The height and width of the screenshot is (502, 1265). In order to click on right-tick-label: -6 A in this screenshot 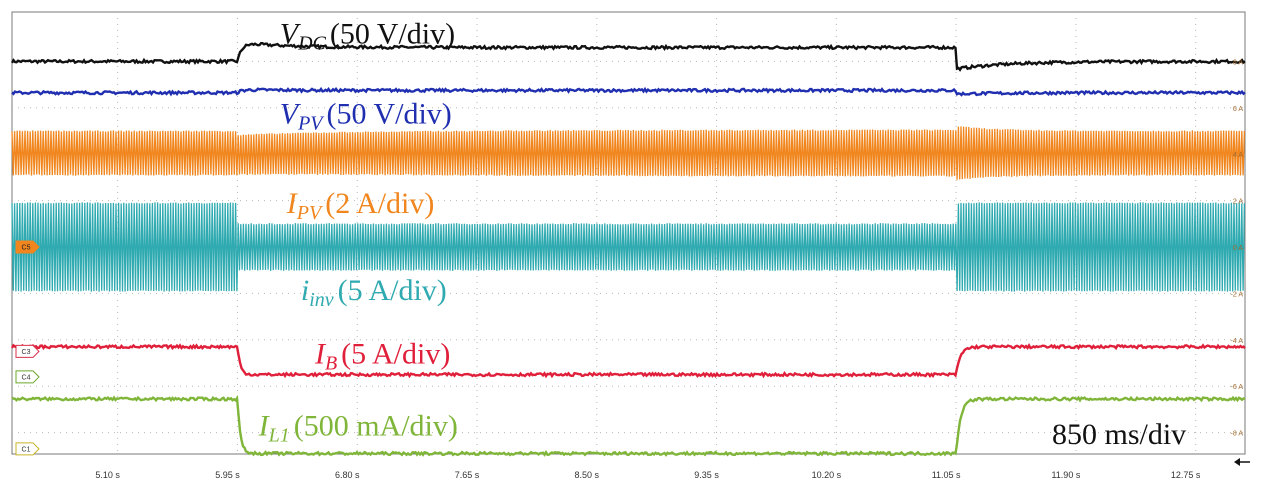, I will do `click(1237, 387)`.